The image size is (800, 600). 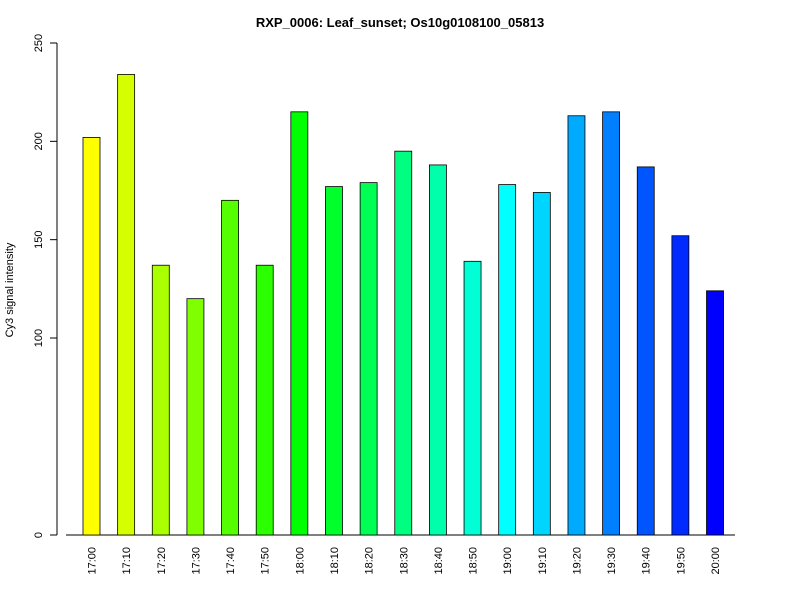 I want to click on x-tick-label: 19:30, so click(x=612, y=561).